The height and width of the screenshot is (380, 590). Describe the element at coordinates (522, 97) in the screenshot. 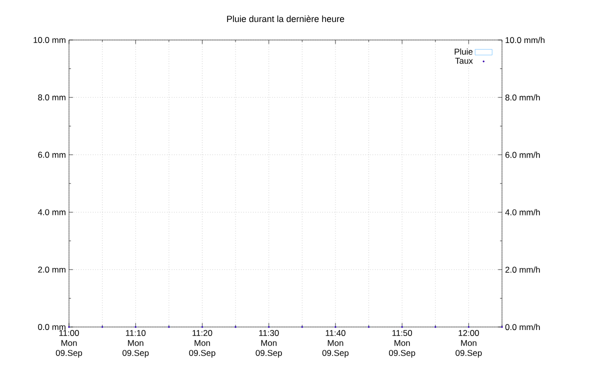

I see `y2-tick-label: 8.0 mm/h` at that location.